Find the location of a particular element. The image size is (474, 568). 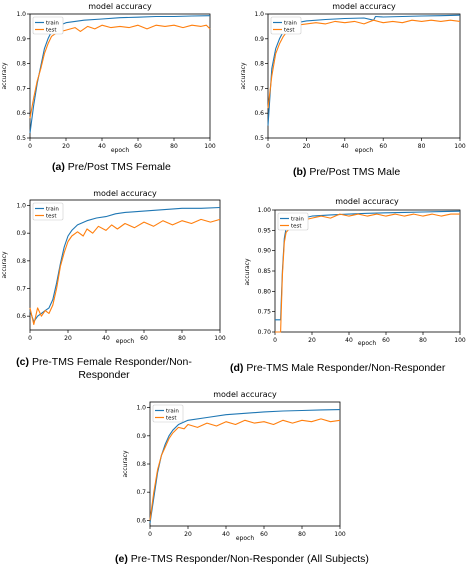

y-tick-label: 0.75 is located at coordinates (265, 312).